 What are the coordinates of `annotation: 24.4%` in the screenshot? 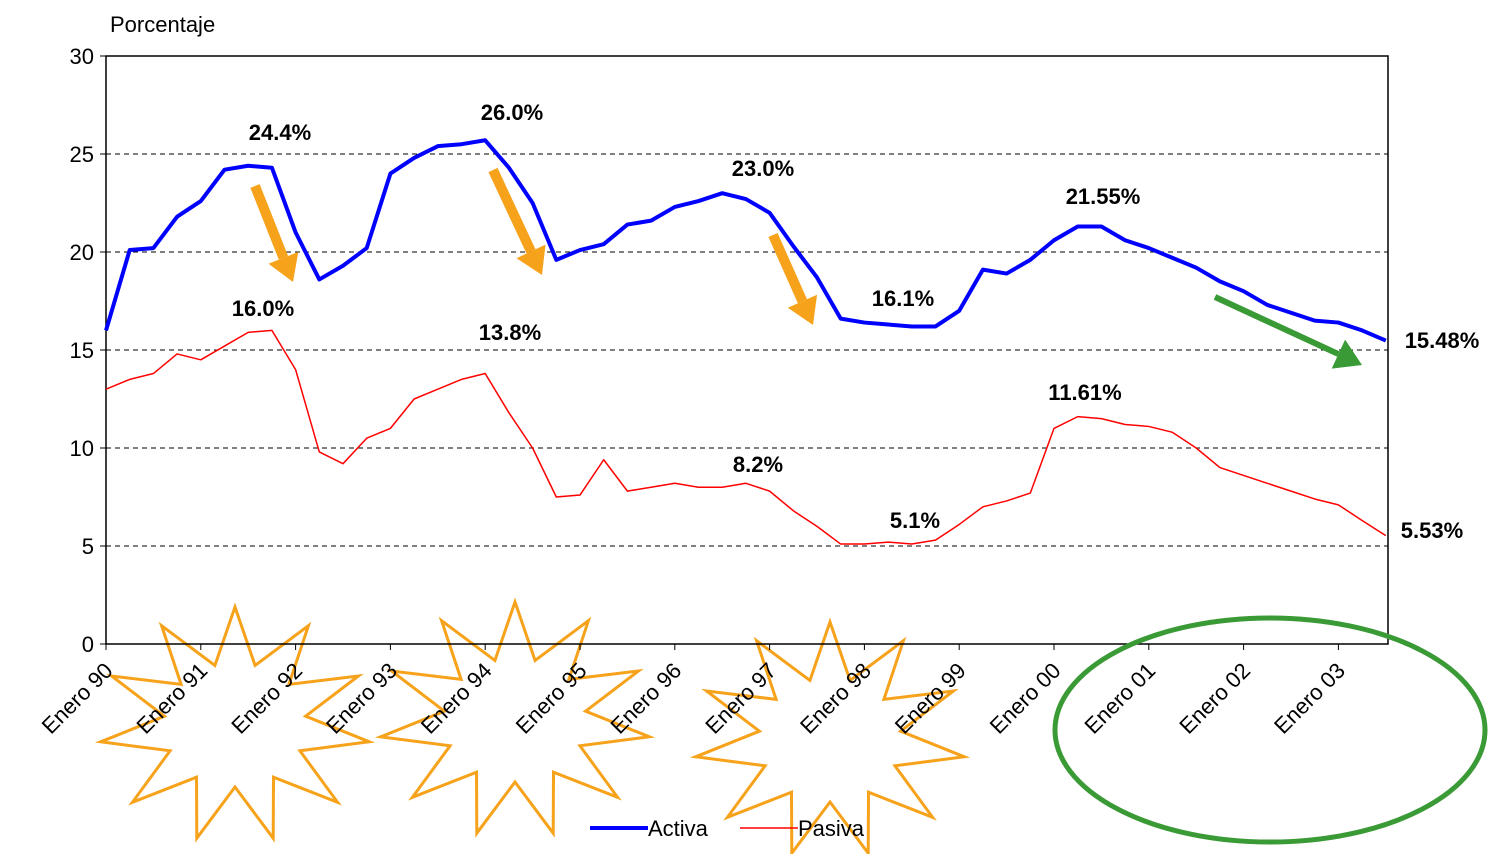 It's located at (280, 132).